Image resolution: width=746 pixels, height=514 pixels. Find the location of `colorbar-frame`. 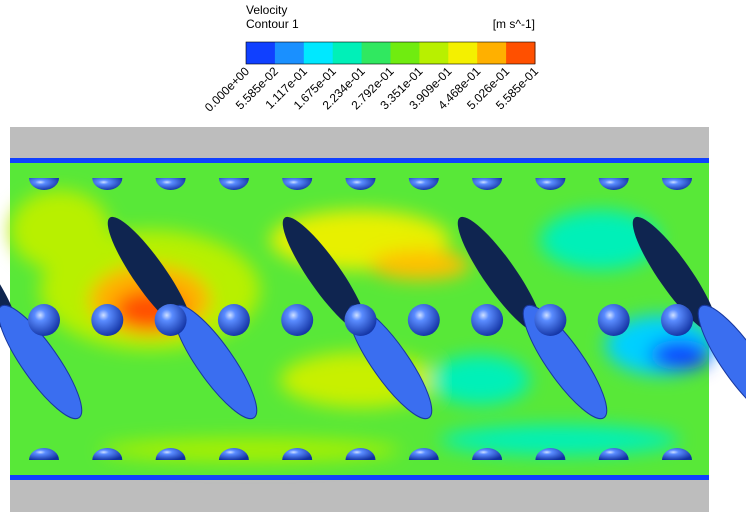

colorbar-frame is located at coordinates (390, 53).